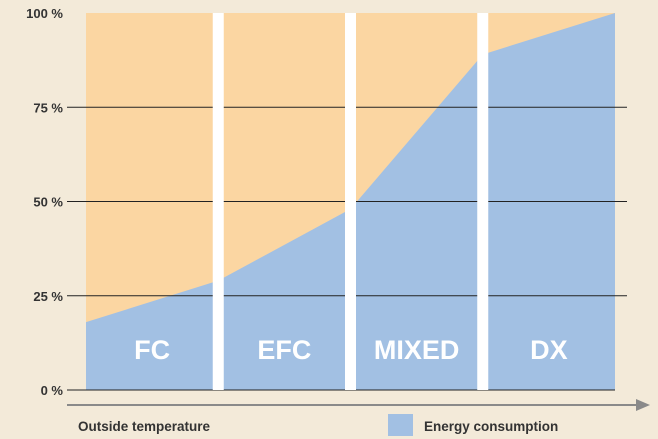  I want to click on segment-label-mixed: MIXED, so click(417, 350).